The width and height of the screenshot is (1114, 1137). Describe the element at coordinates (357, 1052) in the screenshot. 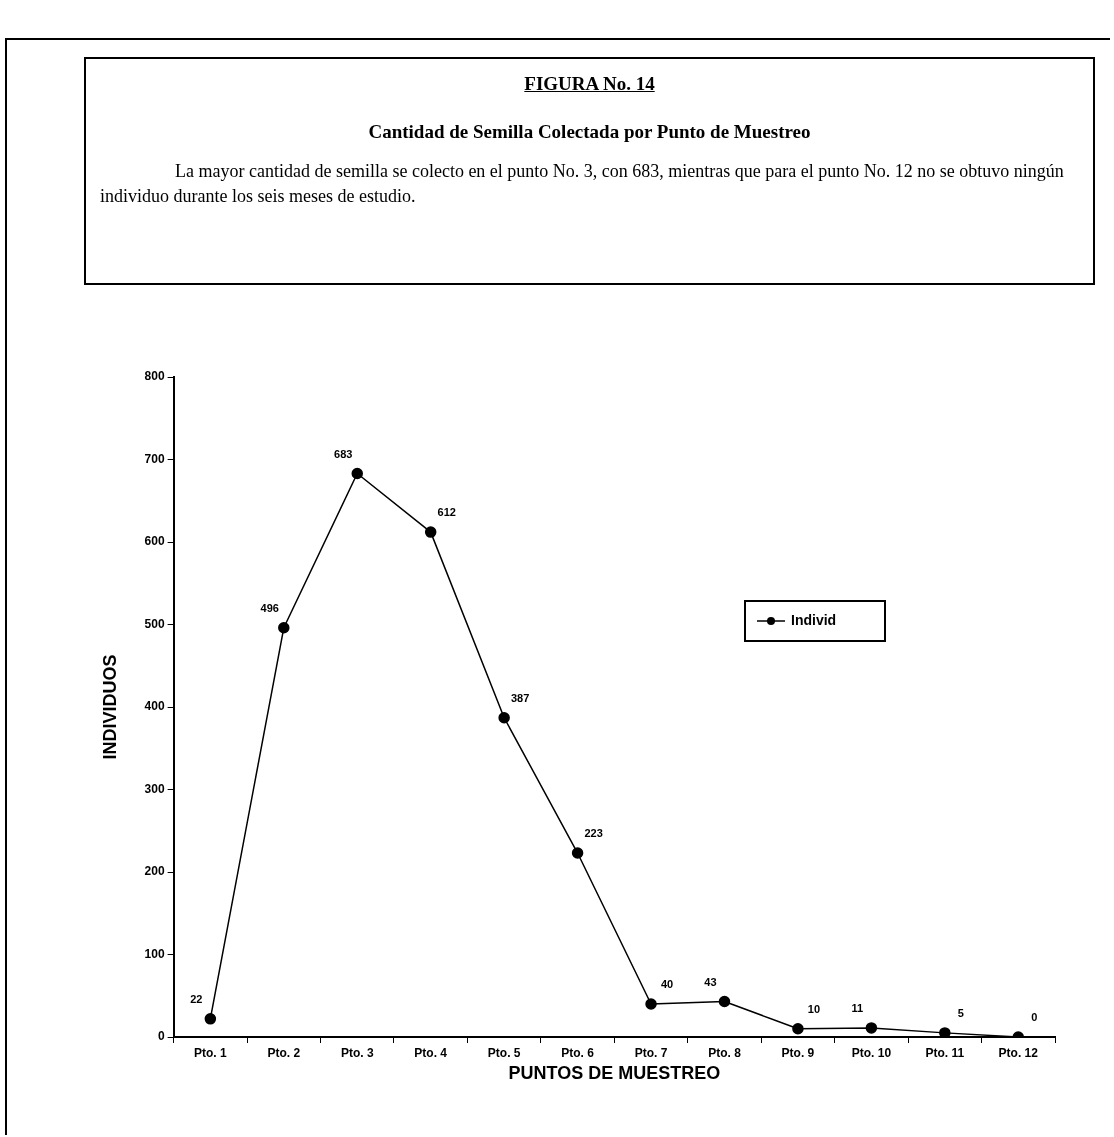

I see `x-tick-label: Pto. 3` at that location.